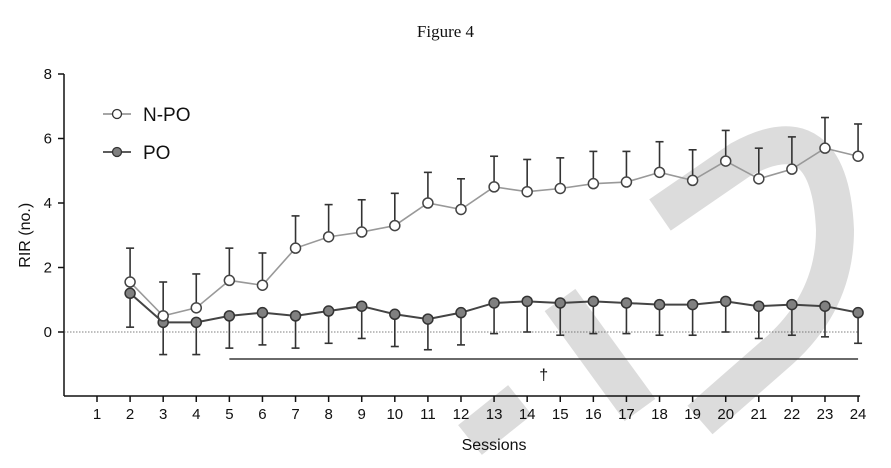  Describe the element at coordinates (593, 414) in the screenshot. I see `x-tick-label: 16` at that location.